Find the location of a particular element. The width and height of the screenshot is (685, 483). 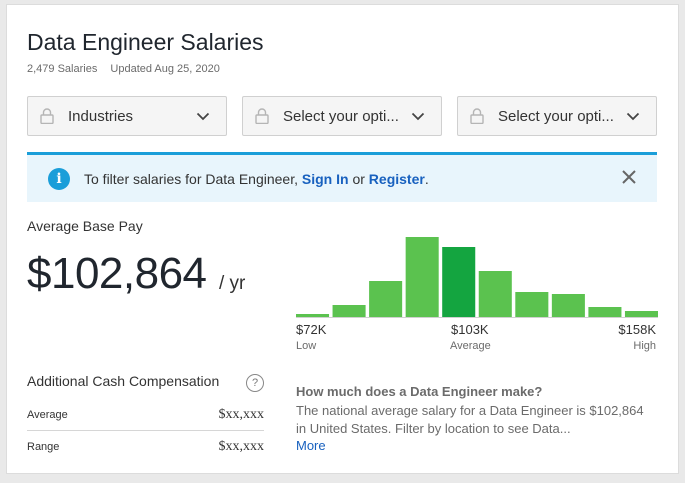

updated-date: Updated Aug 25, 2020 is located at coordinates (165, 69).